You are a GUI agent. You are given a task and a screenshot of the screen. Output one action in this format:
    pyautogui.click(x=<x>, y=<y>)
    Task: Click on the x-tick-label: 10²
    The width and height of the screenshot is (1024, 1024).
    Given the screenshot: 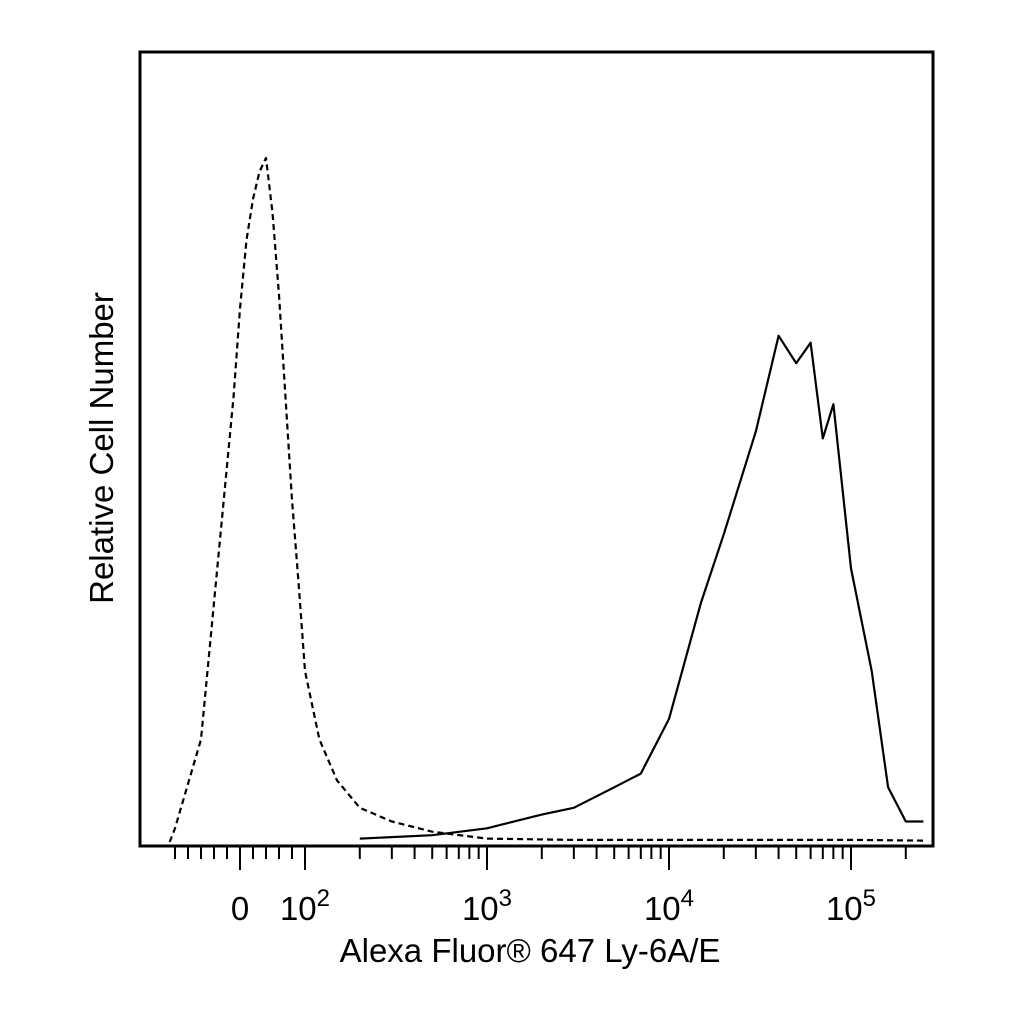 What is the action you would take?
    pyautogui.click(x=305, y=906)
    